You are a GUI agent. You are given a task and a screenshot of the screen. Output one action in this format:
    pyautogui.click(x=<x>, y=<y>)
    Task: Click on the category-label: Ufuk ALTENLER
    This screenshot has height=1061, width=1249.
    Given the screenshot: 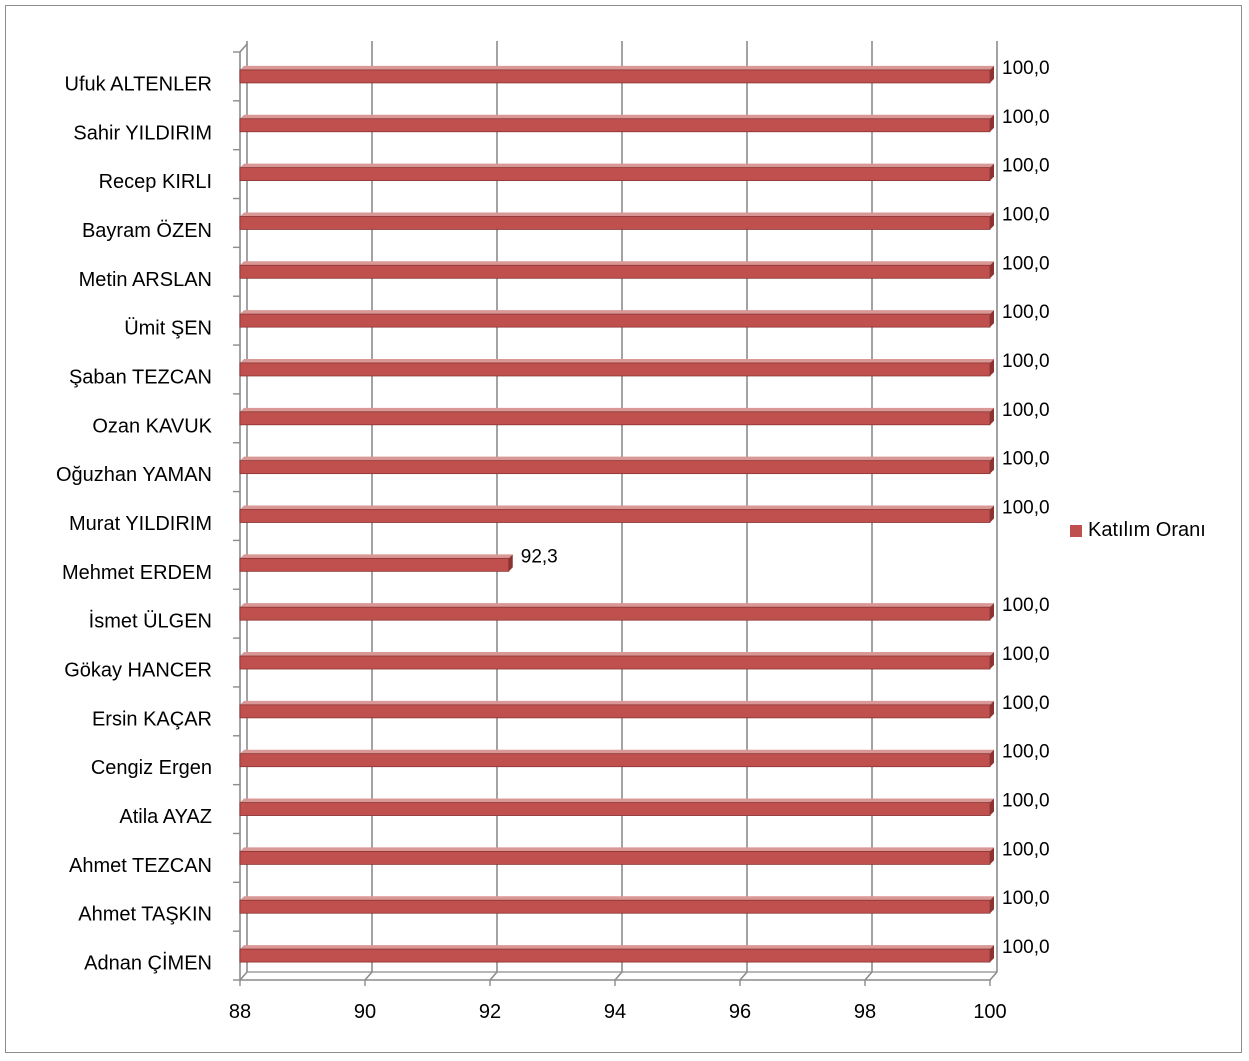 What is the action you would take?
    pyautogui.click(x=138, y=84)
    